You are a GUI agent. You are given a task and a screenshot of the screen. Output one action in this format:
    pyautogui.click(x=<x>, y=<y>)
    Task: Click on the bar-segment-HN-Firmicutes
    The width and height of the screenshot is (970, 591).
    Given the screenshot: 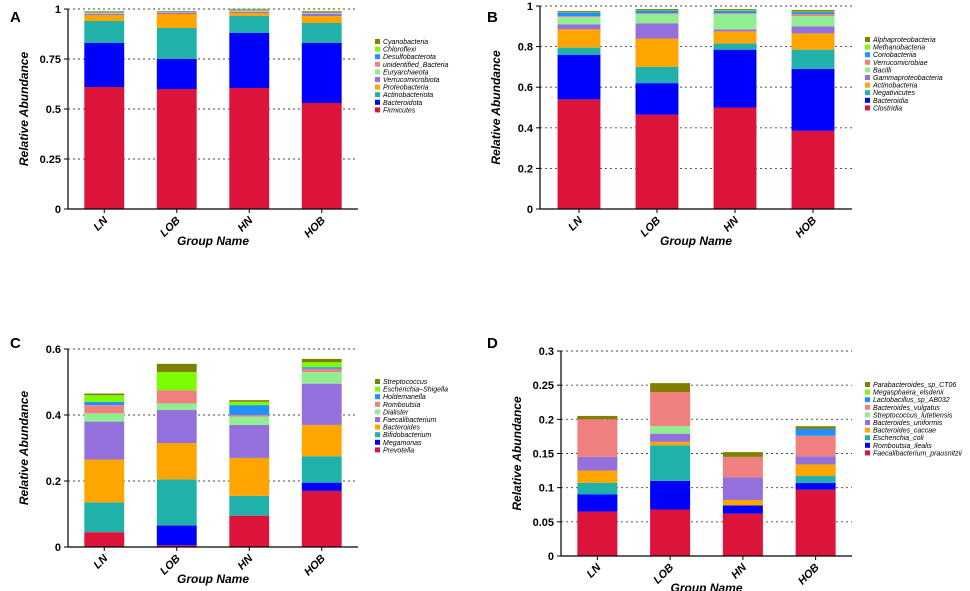 What is the action you would take?
    pyautogui.click(x=249, y=148)
    